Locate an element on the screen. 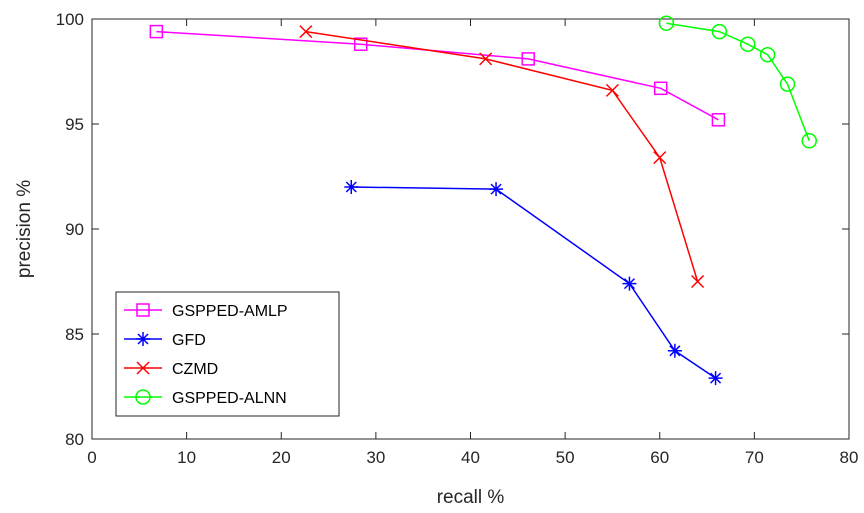  x-tick-label: 70 is located at coordinates (754, 457).